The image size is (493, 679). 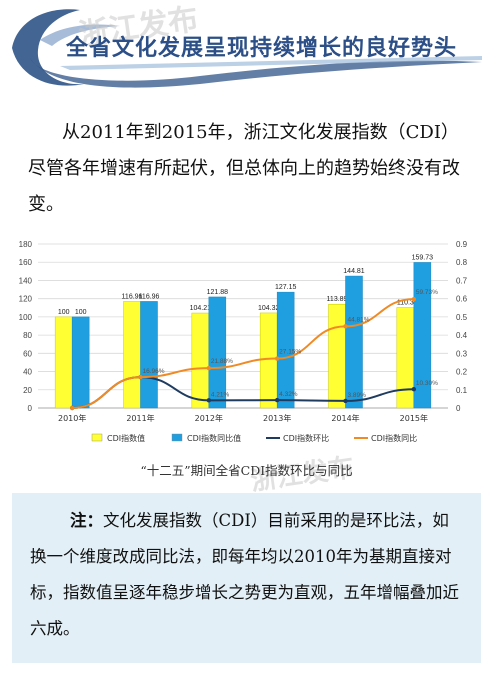 I want to click on y-left-tick-label: 20, so click(x=27, y=390).